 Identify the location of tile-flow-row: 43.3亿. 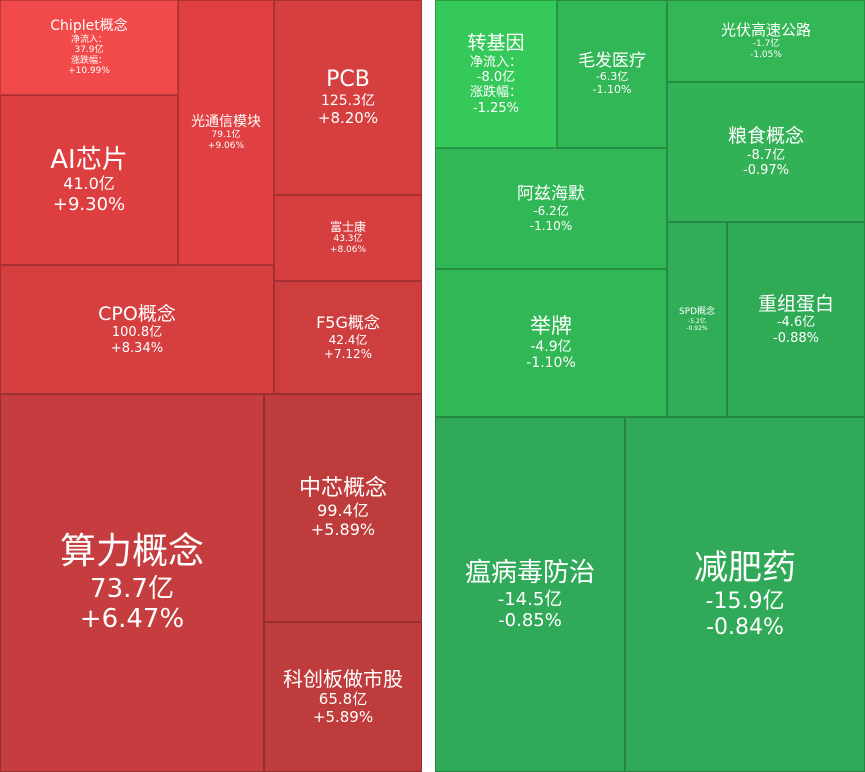
(347, 239).